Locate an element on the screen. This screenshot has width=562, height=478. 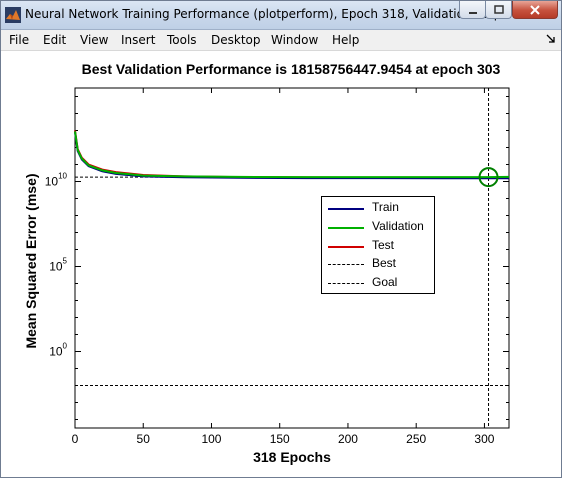
legend-swatch-validation is located at coordinates (346, 228).